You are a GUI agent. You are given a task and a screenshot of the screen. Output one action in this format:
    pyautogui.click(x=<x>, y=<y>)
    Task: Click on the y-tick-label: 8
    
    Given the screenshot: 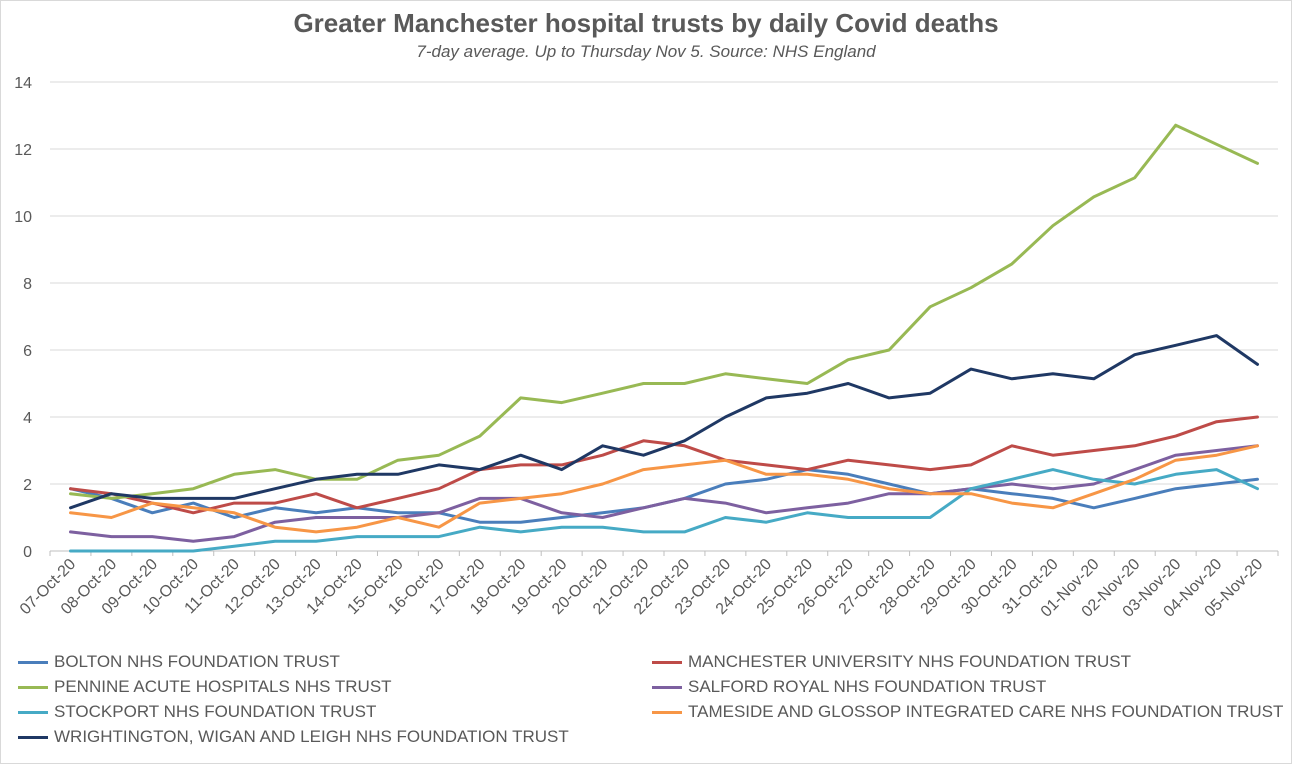 What is the action you would take?
    pyautogui.click(x=27, y=284)
    